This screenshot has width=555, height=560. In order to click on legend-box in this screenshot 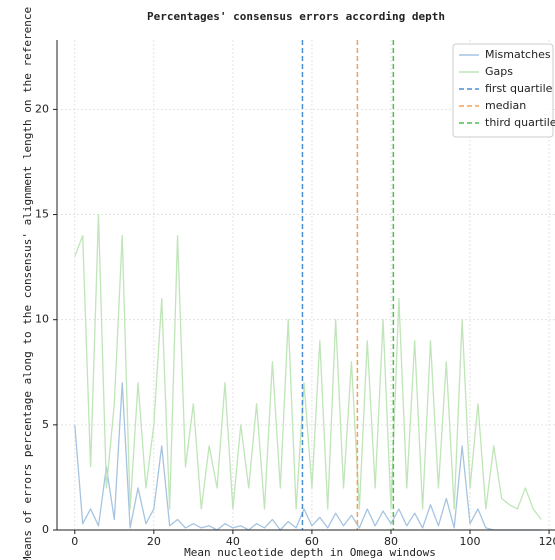, I will do `click(503, 90)`.